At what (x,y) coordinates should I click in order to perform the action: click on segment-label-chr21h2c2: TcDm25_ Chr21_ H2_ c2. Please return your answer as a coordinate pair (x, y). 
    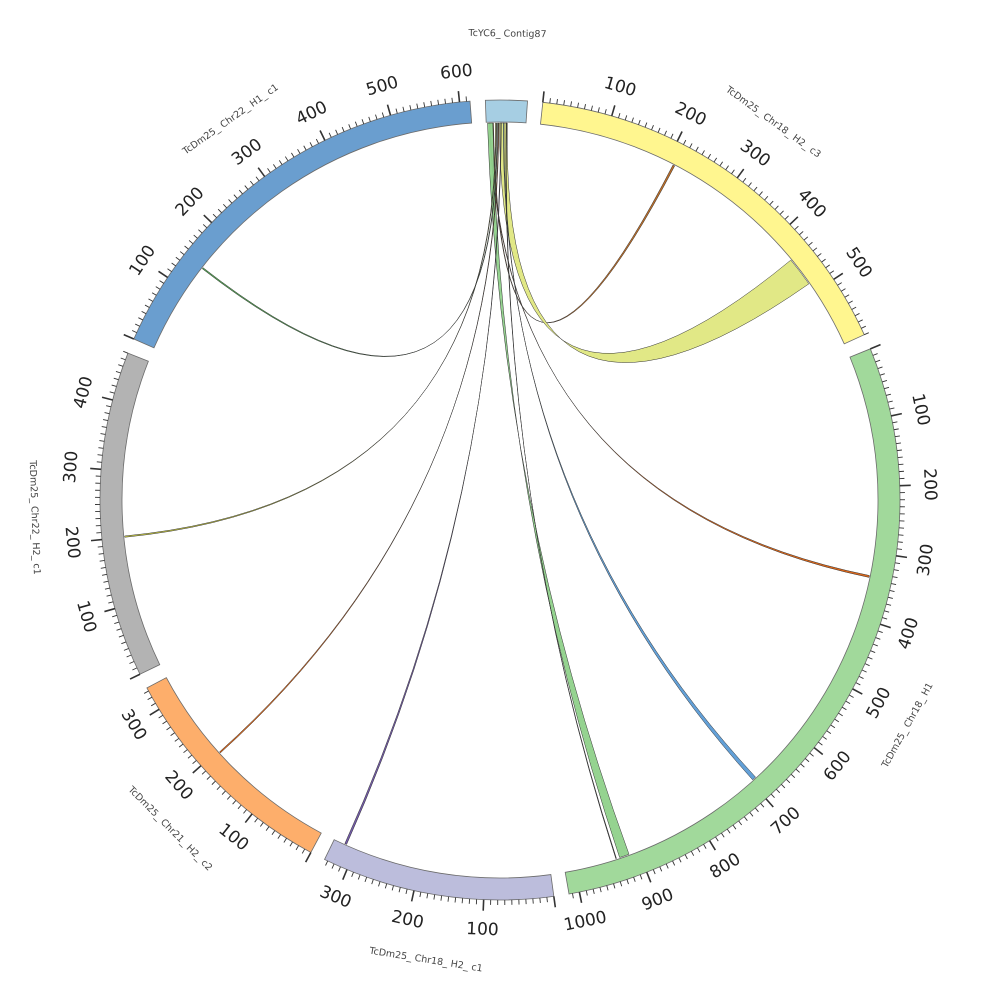
    Looking at the image, I should click on (169, 829).